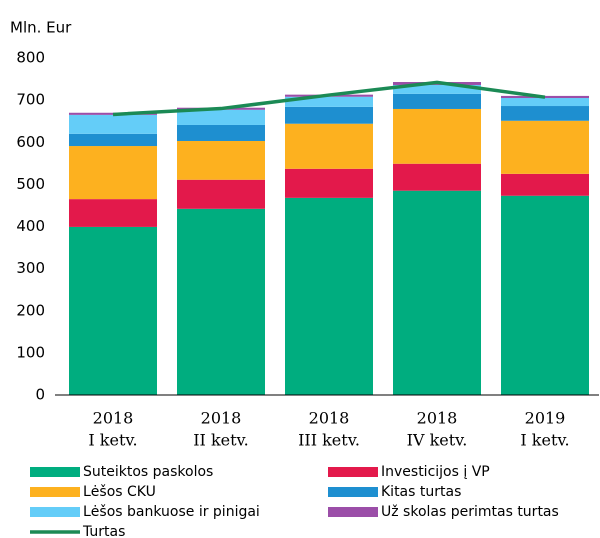 The width and height of the screenshot is (600, 538). What do you see at coordinates (30, 58) in the screenshot?
I see `y-tick-label: 800` at bounding box center [30, 58].